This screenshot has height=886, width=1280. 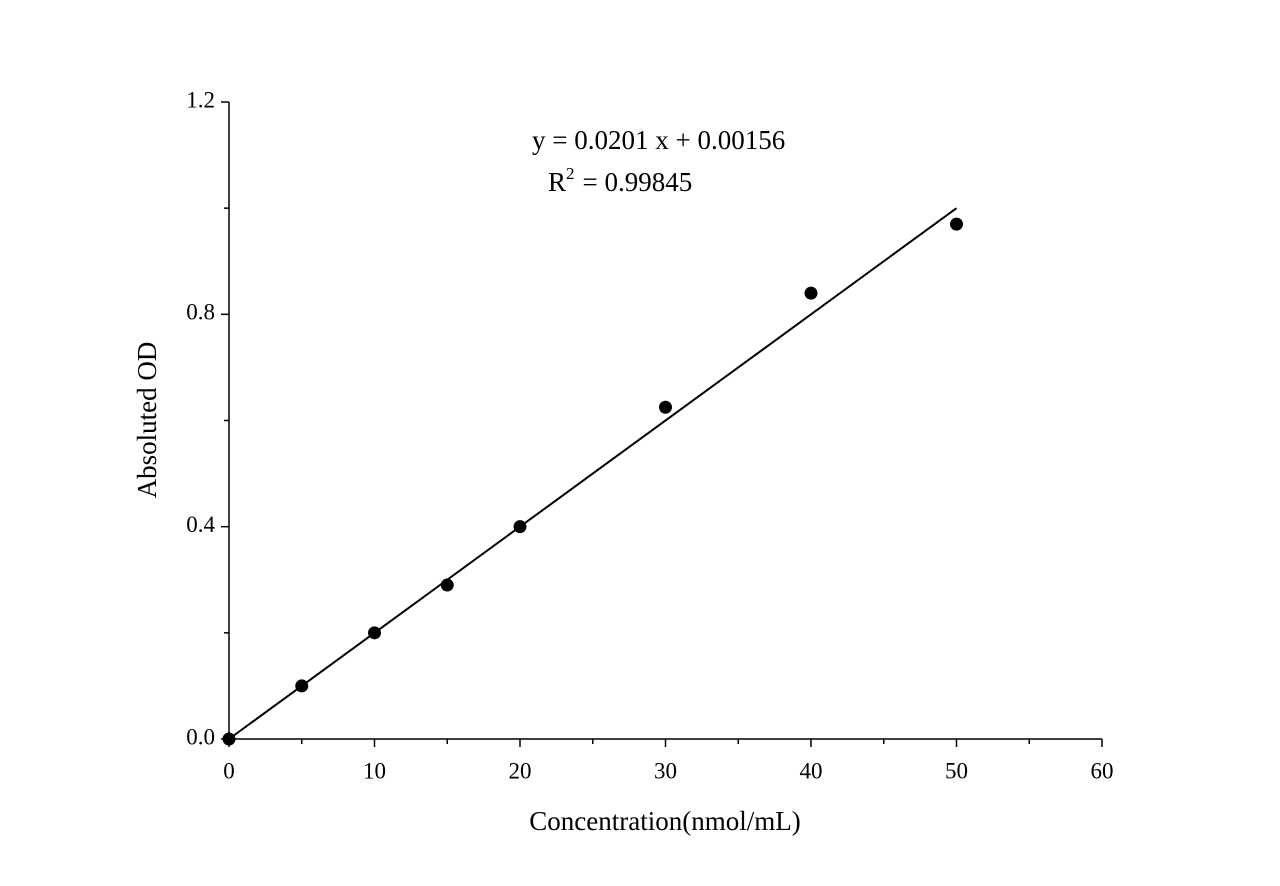 I want to click on y-tick-label: 0.8, so click(x=200, y=312).